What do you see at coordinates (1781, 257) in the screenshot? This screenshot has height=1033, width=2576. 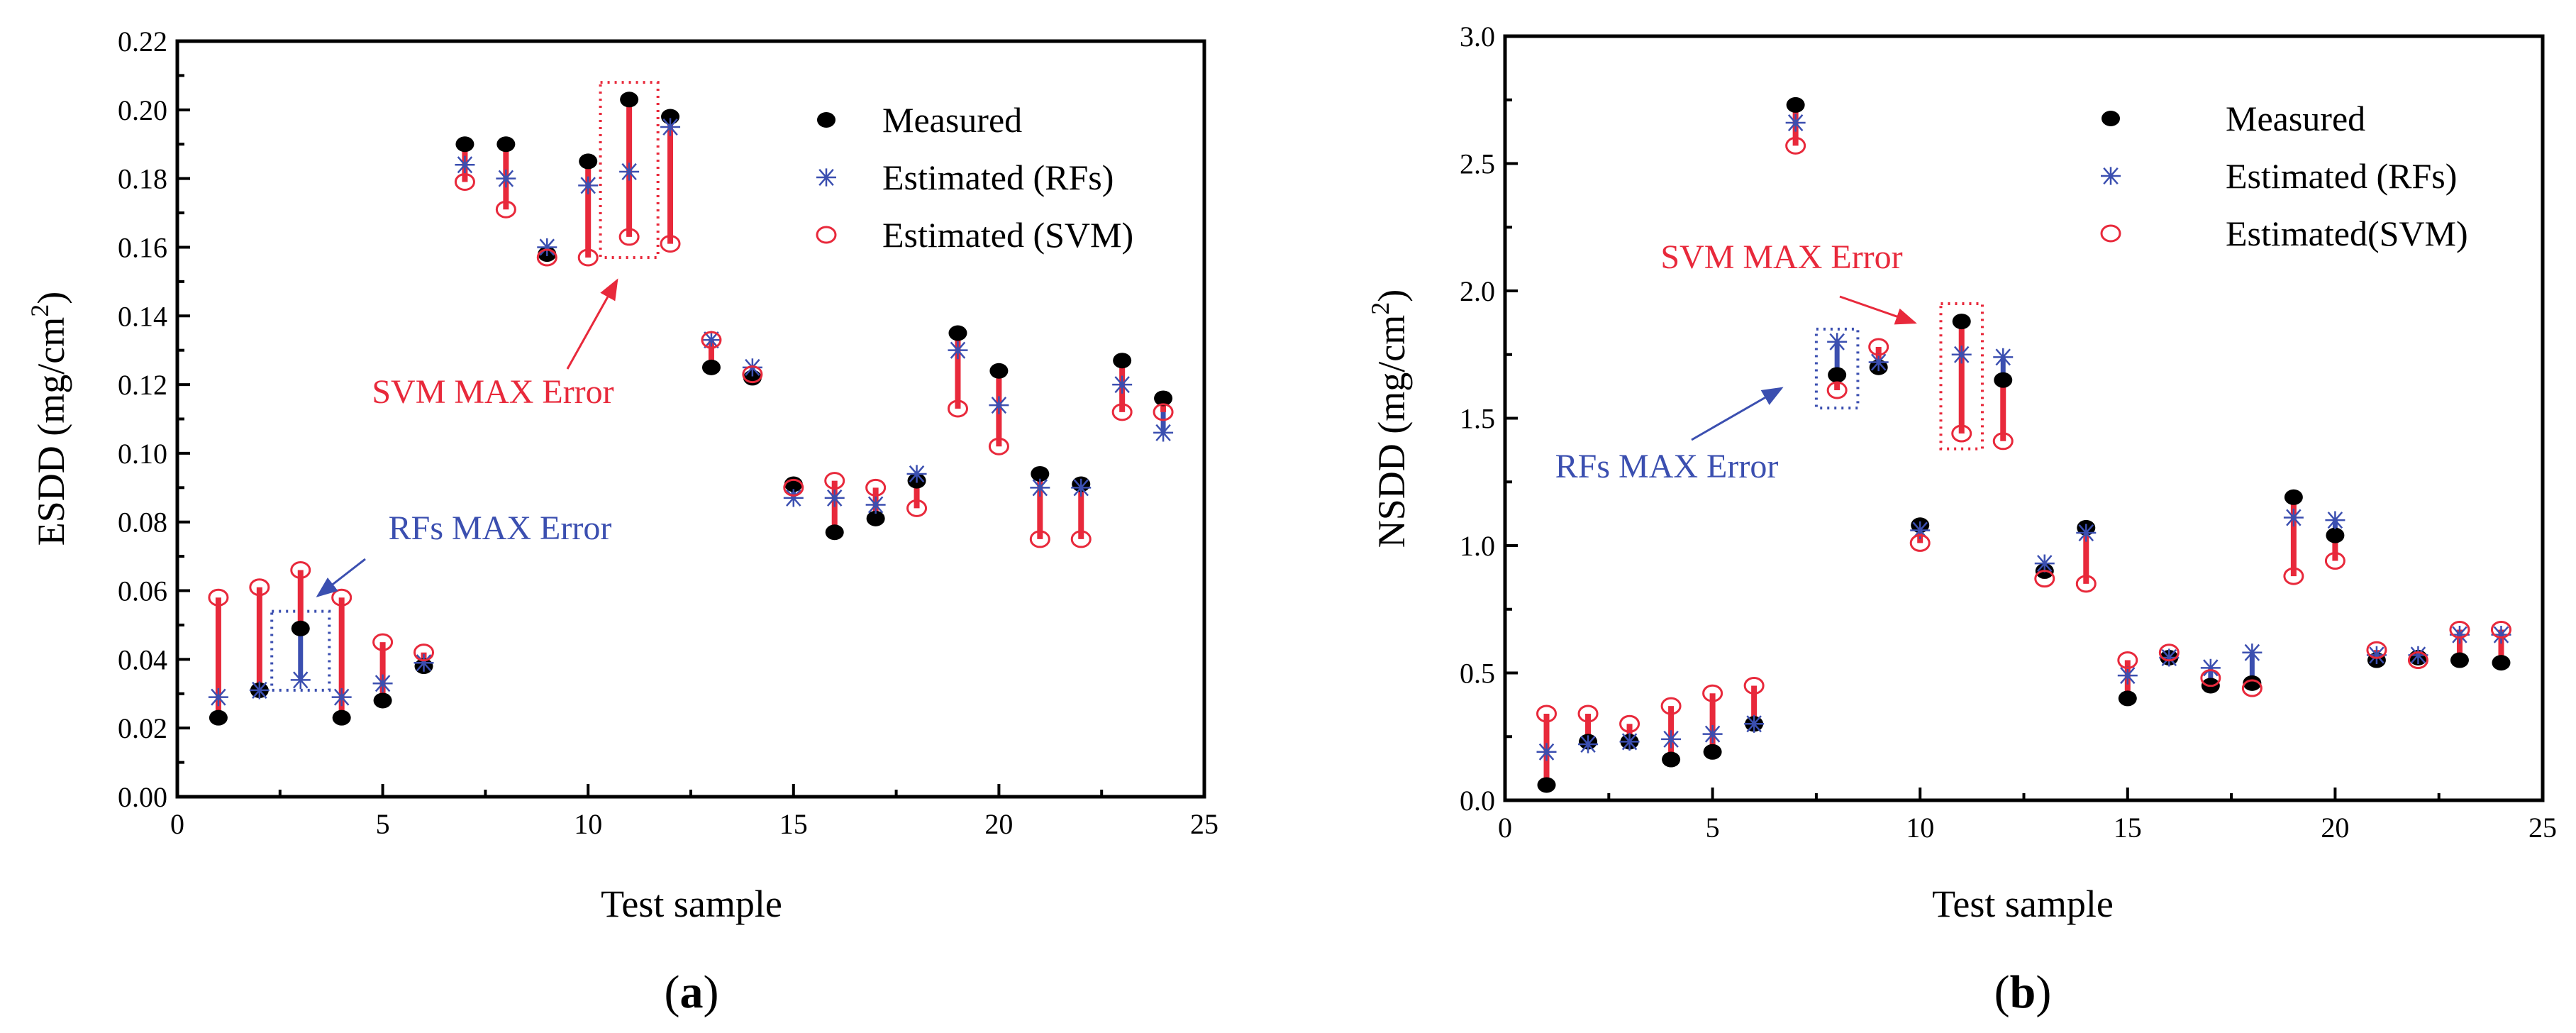 I see `chart-b-svm-max-error-label: SVM MAX Error` at bounding box center [1781, 257].